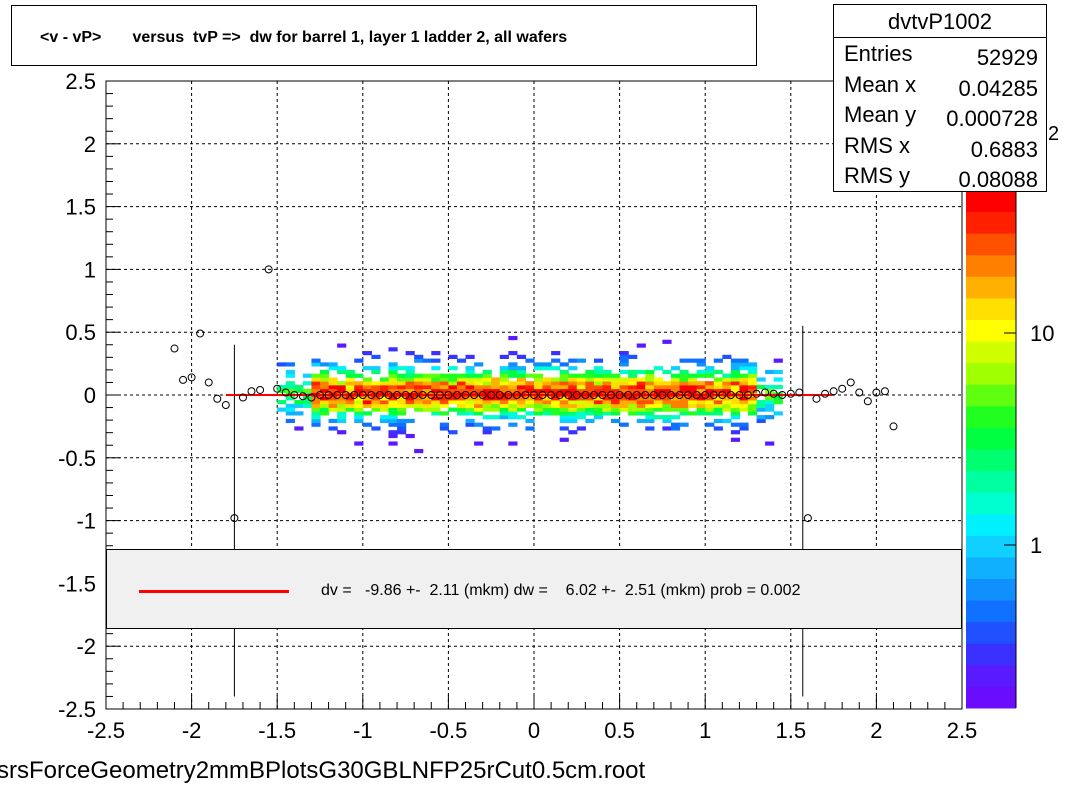  Describe the element at coordinates (214, 591) in the screenshot. I see `fit-legend-line` at that location.